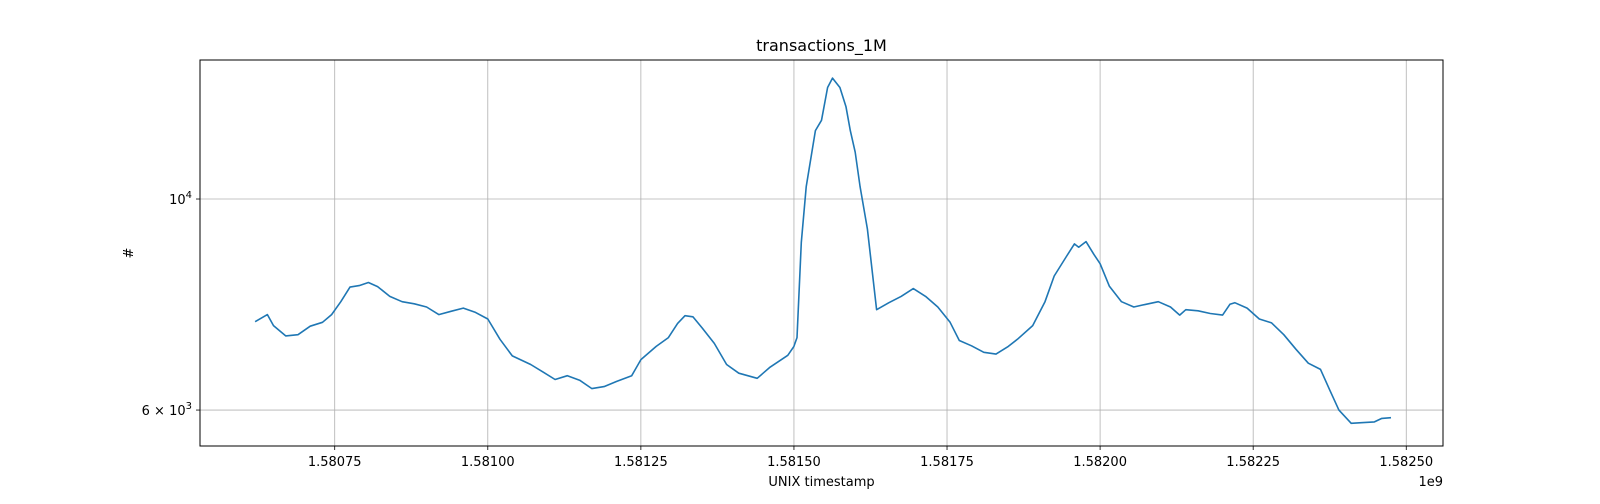 This screenshot has width=1600, height=504. Describe the element at coordinates (167, 410) in the screenshot. I see `y-tick-label: 6 × 103` at that location.